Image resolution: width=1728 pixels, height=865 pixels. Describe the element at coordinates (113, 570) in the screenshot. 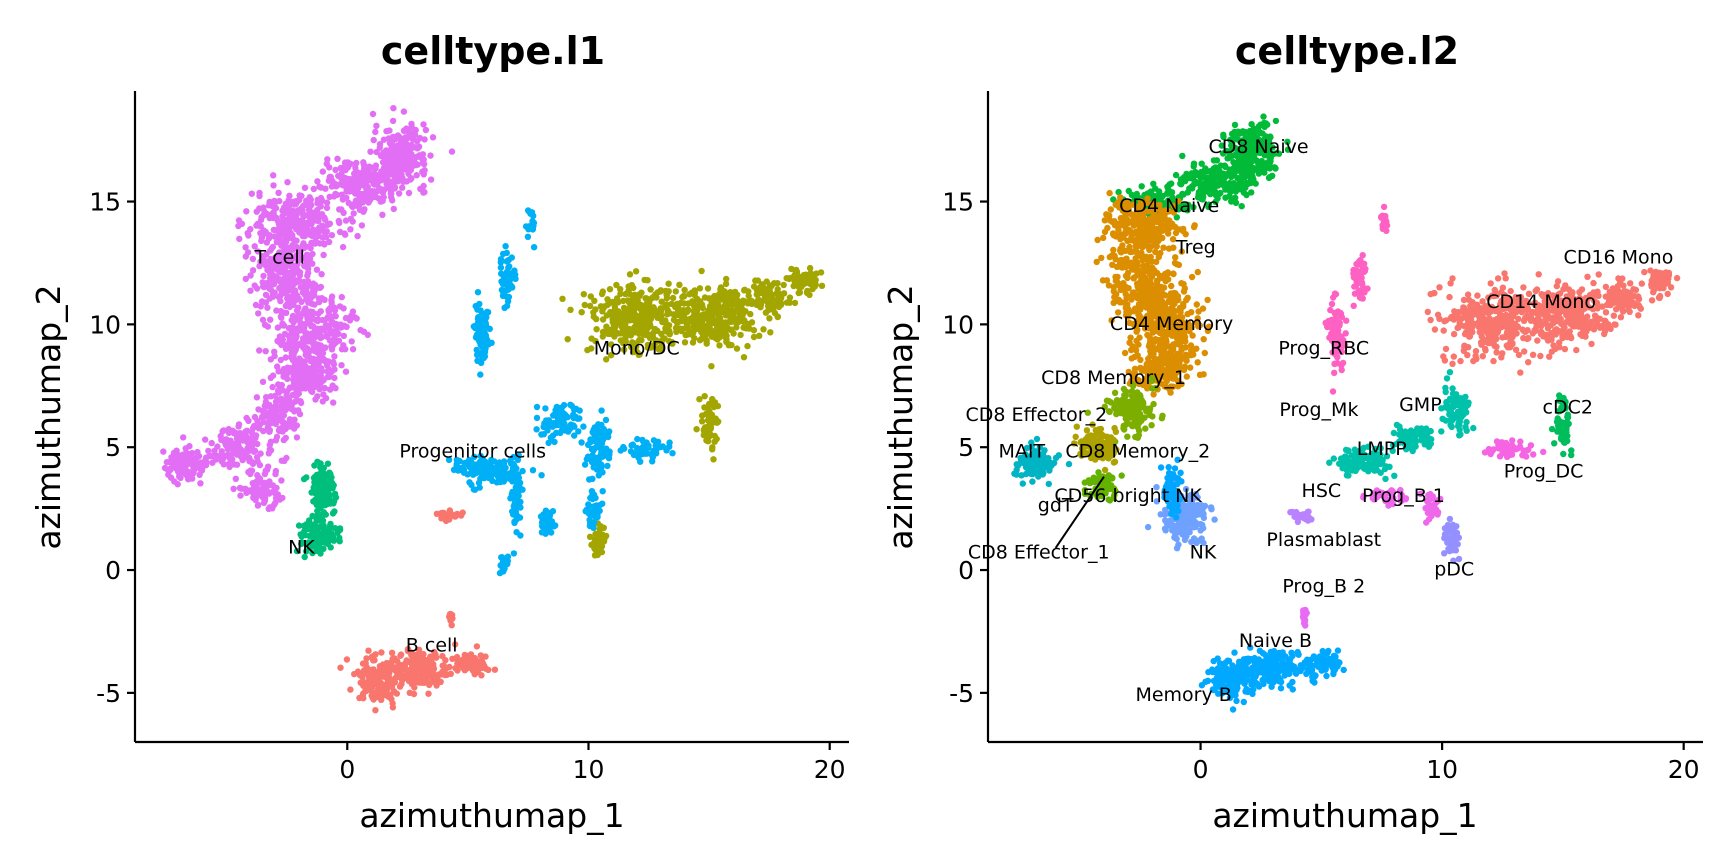

I see `y-tick-label: 0` at that location.